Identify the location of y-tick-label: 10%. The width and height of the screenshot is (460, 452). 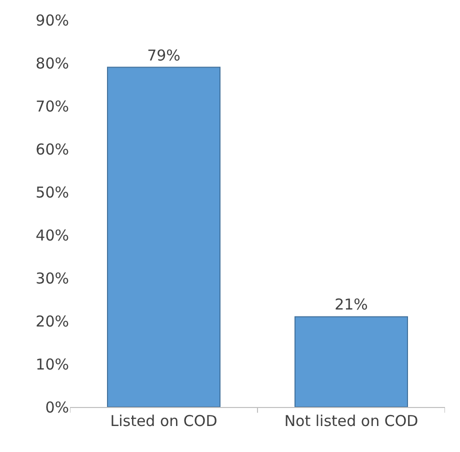
(52, 364).